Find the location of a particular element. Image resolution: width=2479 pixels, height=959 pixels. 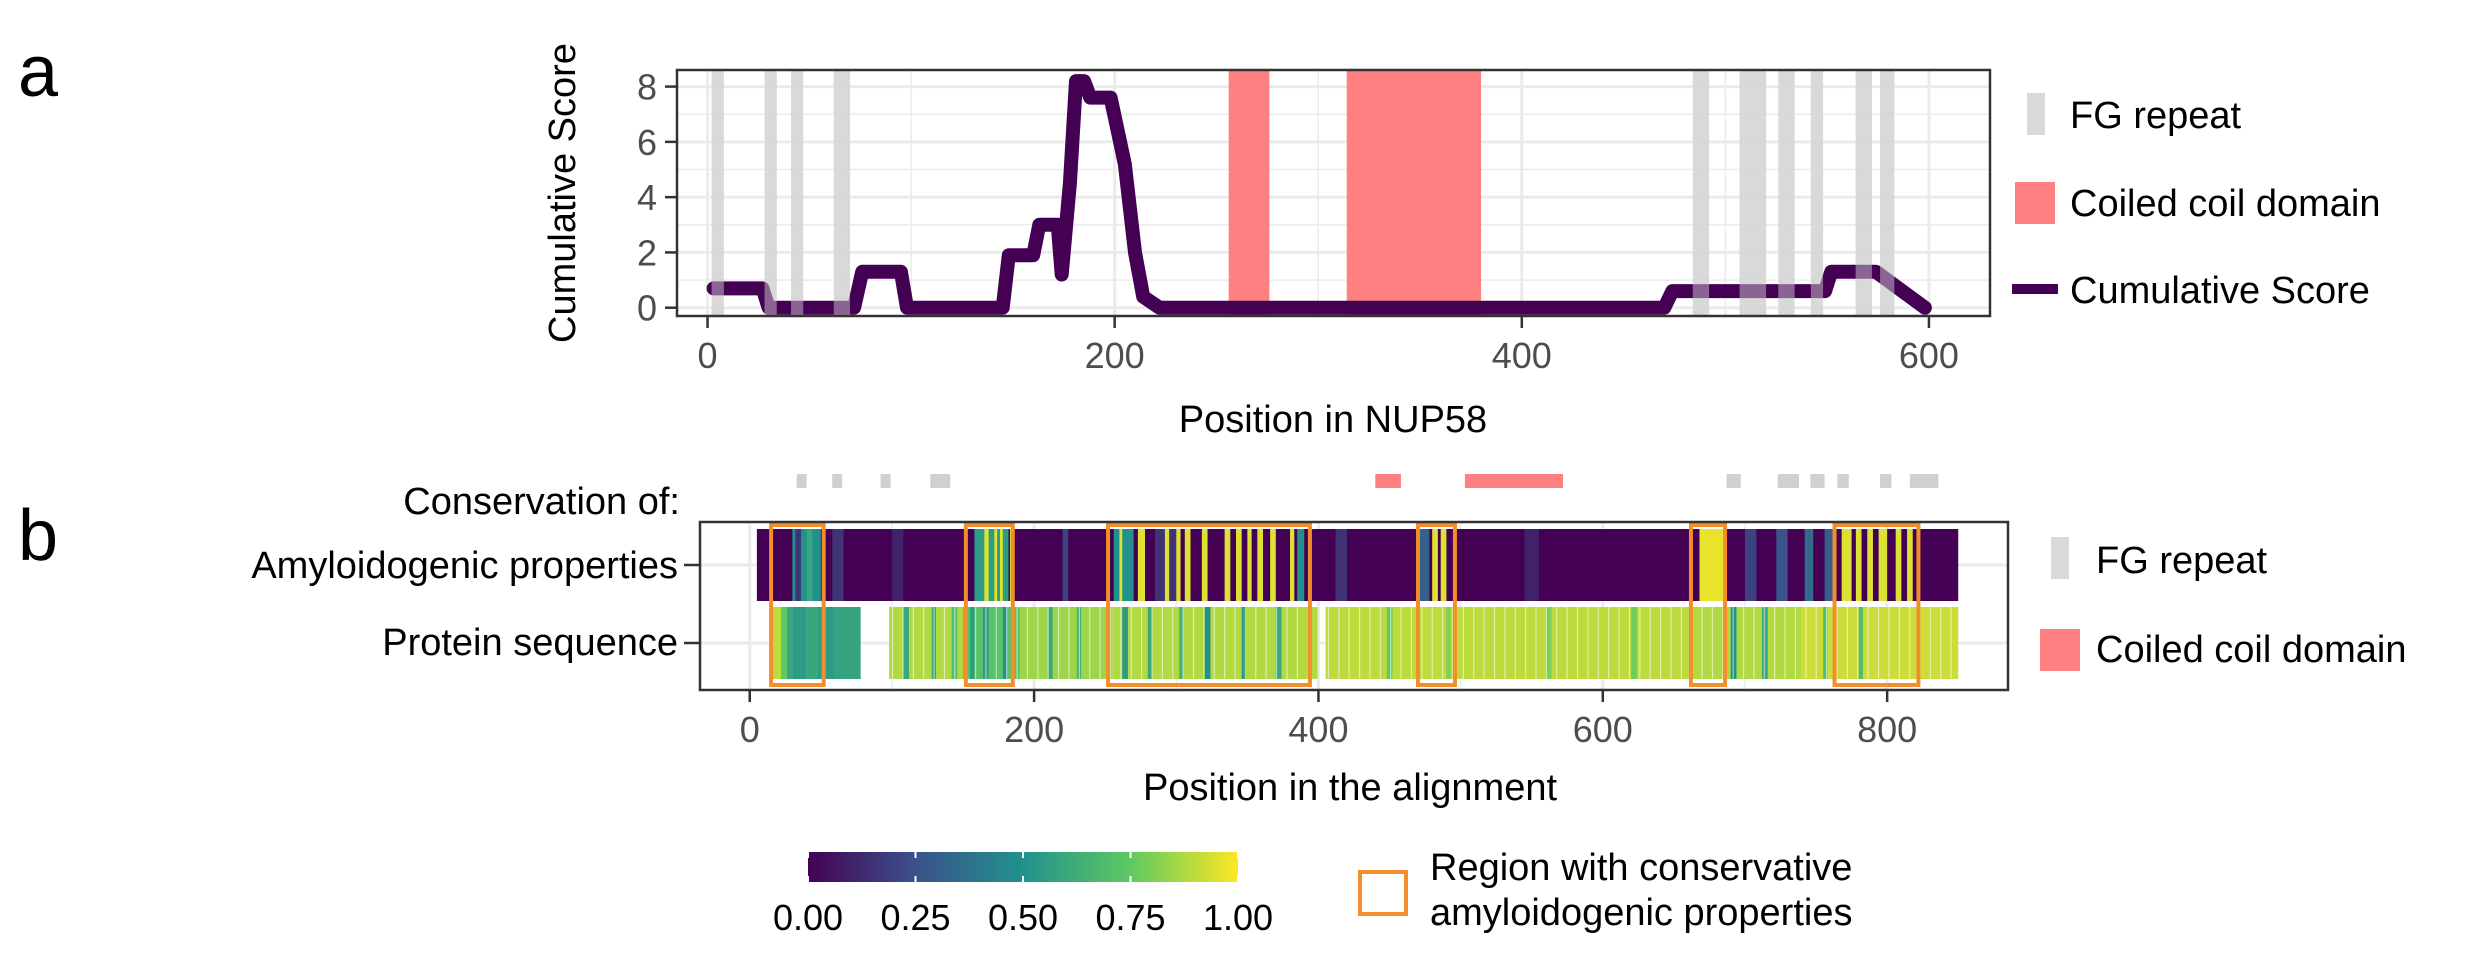

colorbar-tick-label: 0.50 is located at coordinates (1023, 917).